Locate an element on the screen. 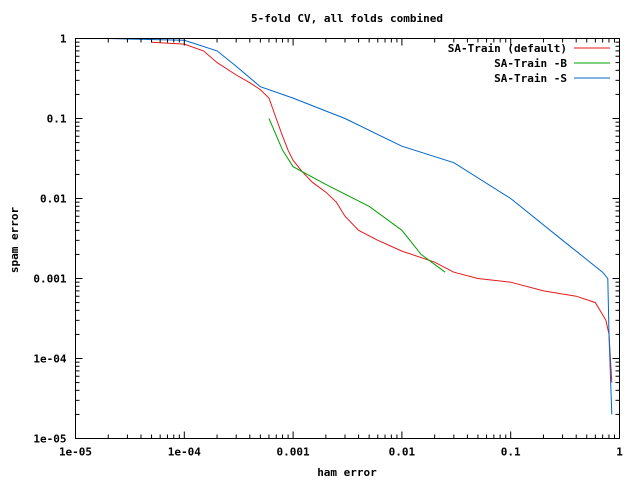  legend: SA-Train (default) SA-Train -B SA-Train -S is located at coordinates (529, 63).